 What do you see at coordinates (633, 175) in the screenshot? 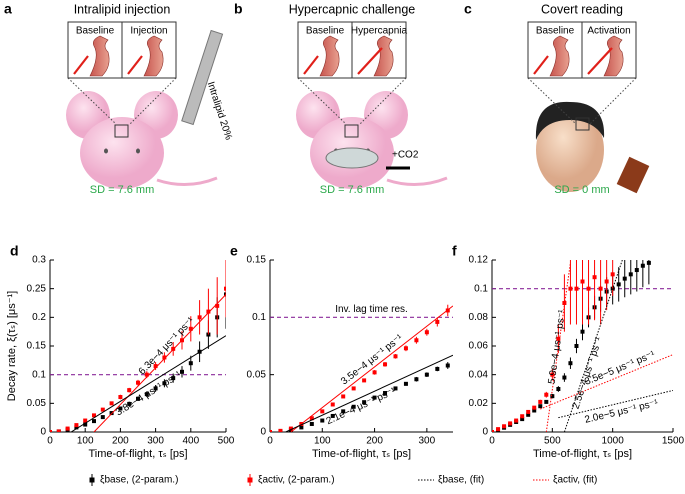
I see `book` at bounding box center [633, 175].